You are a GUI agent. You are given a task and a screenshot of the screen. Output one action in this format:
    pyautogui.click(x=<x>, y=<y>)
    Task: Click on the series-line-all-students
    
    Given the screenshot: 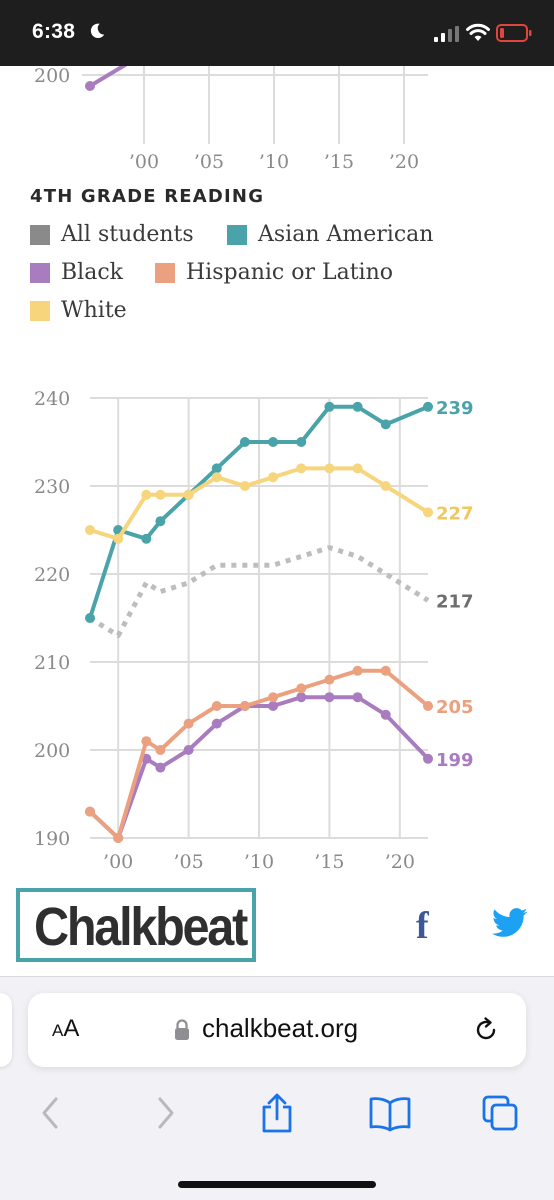 What is the action you would take?
    pyautogui.click(x=259, y=592)
    